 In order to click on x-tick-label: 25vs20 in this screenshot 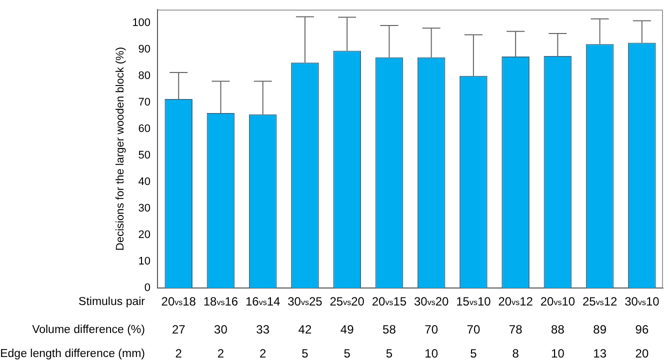, I will do `click(347, 301)`.